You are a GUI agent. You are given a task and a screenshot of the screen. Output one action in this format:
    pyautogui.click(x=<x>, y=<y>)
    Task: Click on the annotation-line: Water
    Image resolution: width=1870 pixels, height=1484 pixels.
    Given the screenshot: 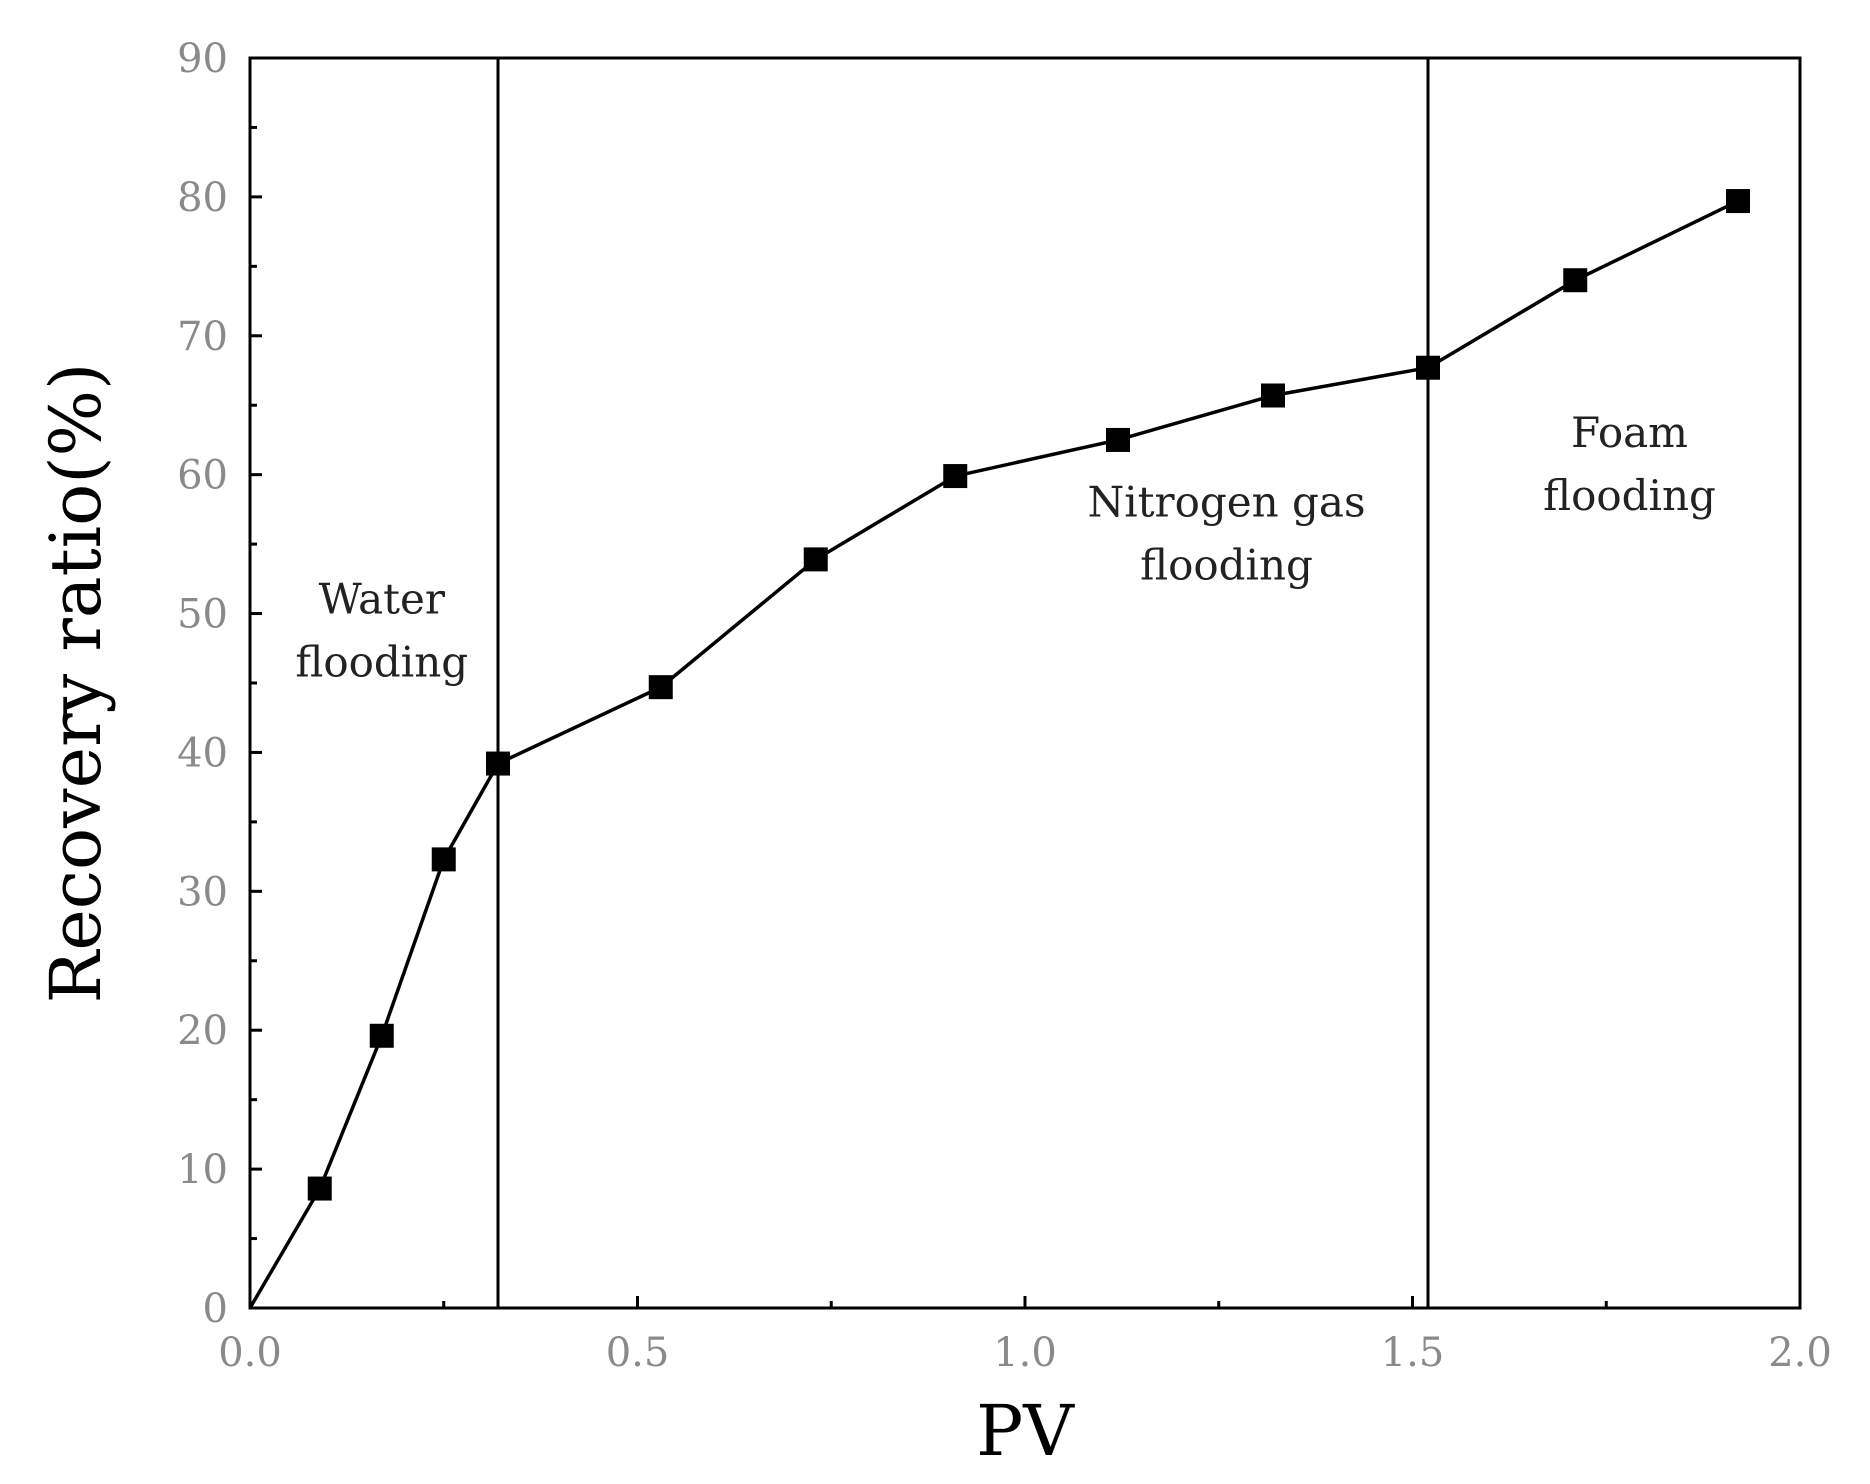 What is the action you would take?
    pyautogui.click(x=382, y=599)
    